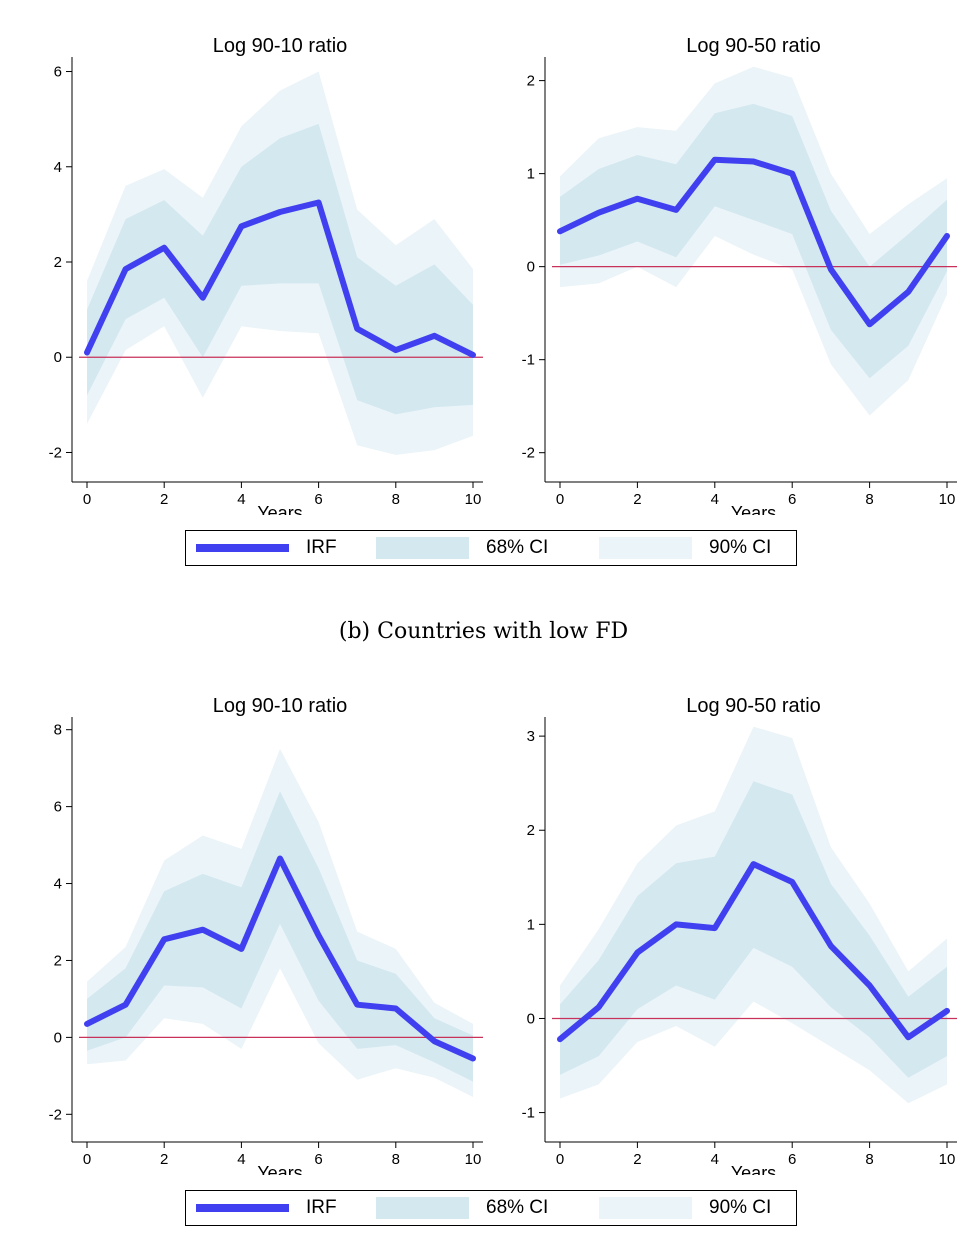  I want to click on legend-bottom: IRF 68% CI 90% CI, so click(491, 1208).